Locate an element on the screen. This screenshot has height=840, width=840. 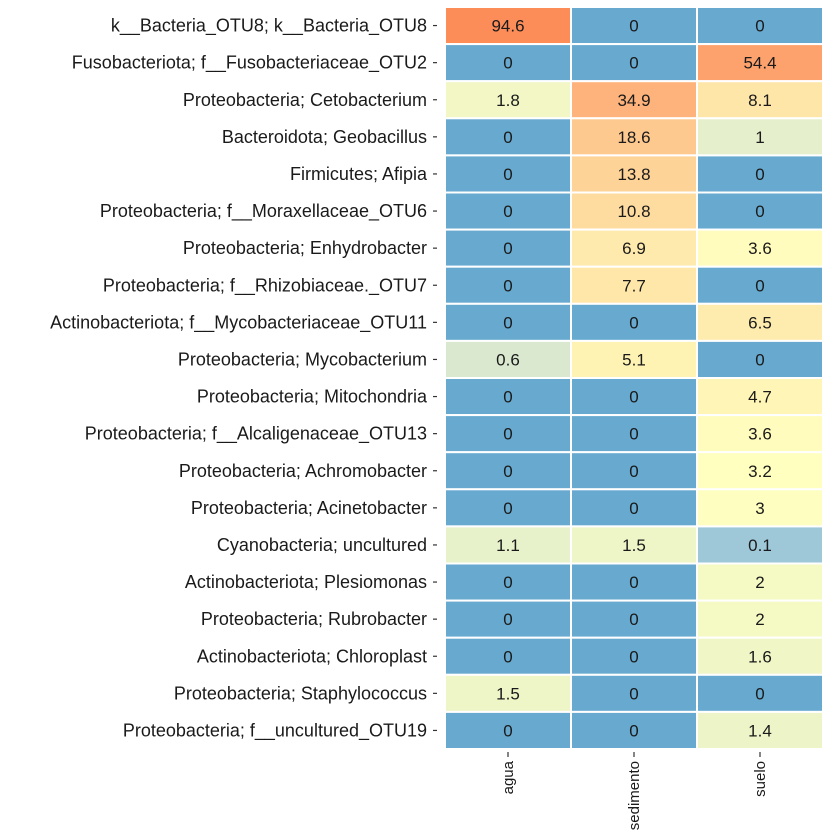
cell-value-label: 4.7 is located at coordinates (760, 397).